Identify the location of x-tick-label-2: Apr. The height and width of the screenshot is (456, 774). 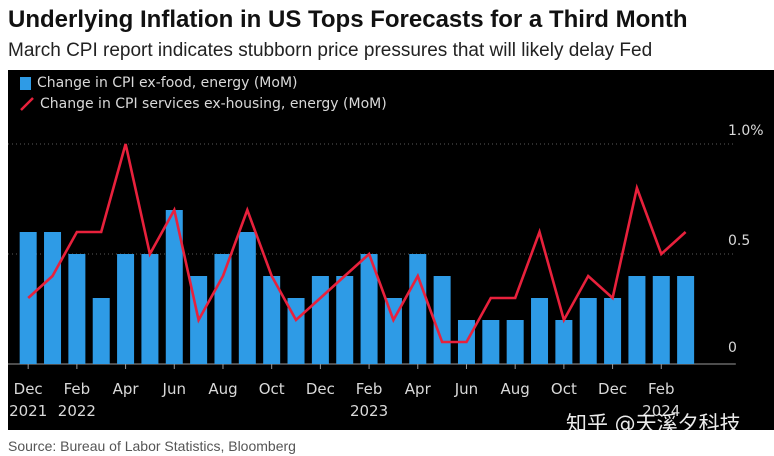
(126, 389).